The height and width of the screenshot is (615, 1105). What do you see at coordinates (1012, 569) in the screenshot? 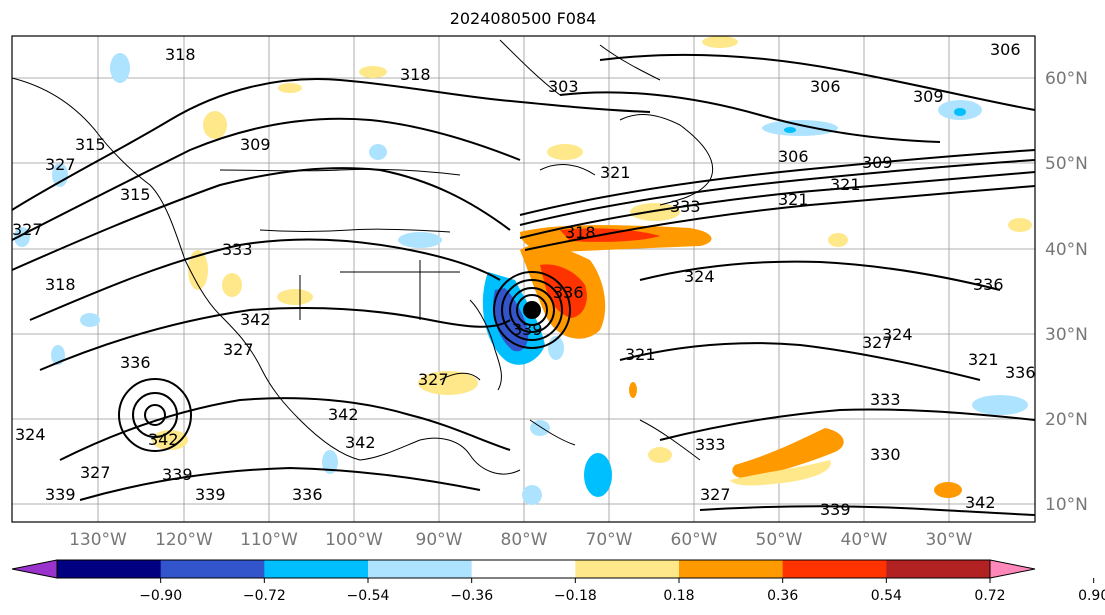
I see `colorbar-right-extension` at bounding box center [1012, 569].